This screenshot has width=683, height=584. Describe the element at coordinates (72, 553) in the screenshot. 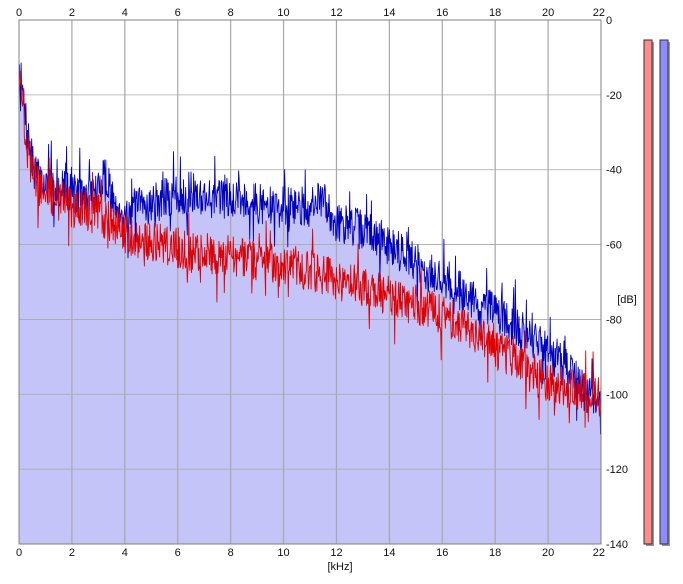

I see `x-tick-label-bottom: 2` at that location.